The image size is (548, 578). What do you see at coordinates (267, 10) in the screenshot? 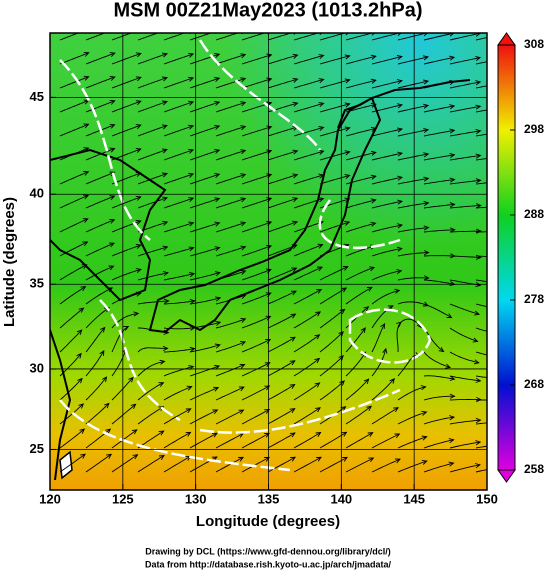
I see `map-title: MSM 00Z21May2023 (1013.2hPa)` at bounding box center [267, 10].